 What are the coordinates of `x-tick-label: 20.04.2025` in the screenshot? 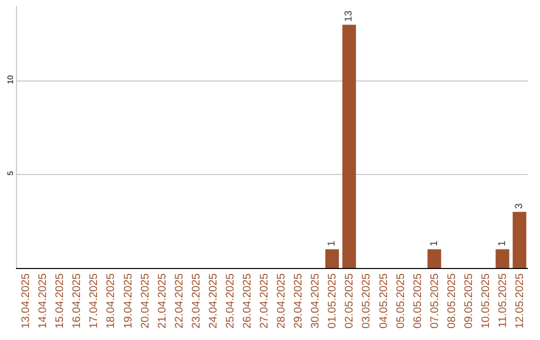 It's located at (145, 300).